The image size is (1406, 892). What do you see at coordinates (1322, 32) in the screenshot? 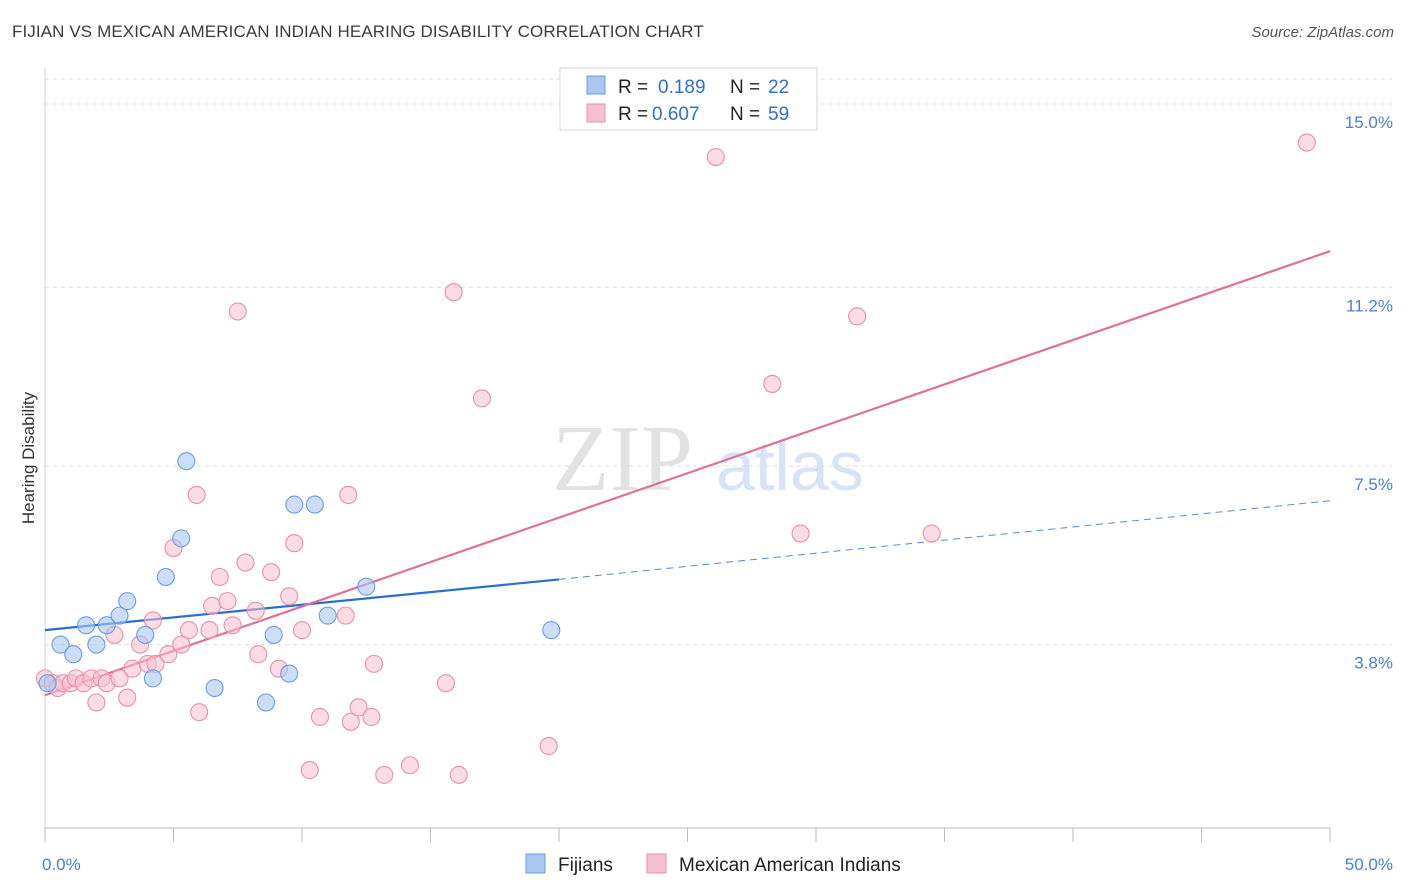
I see `source-credit: Source: ZipAtlas.com` at bounding box center [1322, 32].